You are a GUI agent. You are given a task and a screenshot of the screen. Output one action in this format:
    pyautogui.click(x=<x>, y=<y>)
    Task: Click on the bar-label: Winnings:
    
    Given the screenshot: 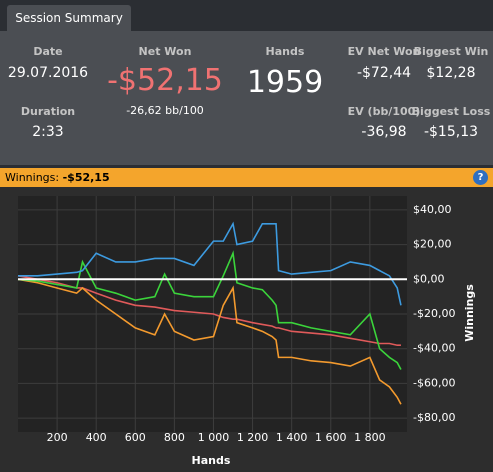 What is the action you would take?
    pyautogui.click(x=32, y=177)
    